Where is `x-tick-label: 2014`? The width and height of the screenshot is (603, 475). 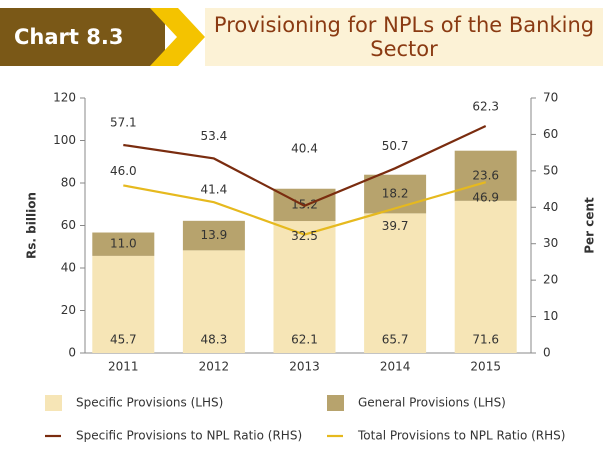 x-tick-label: 2014 is located at coordinates (395, 367).